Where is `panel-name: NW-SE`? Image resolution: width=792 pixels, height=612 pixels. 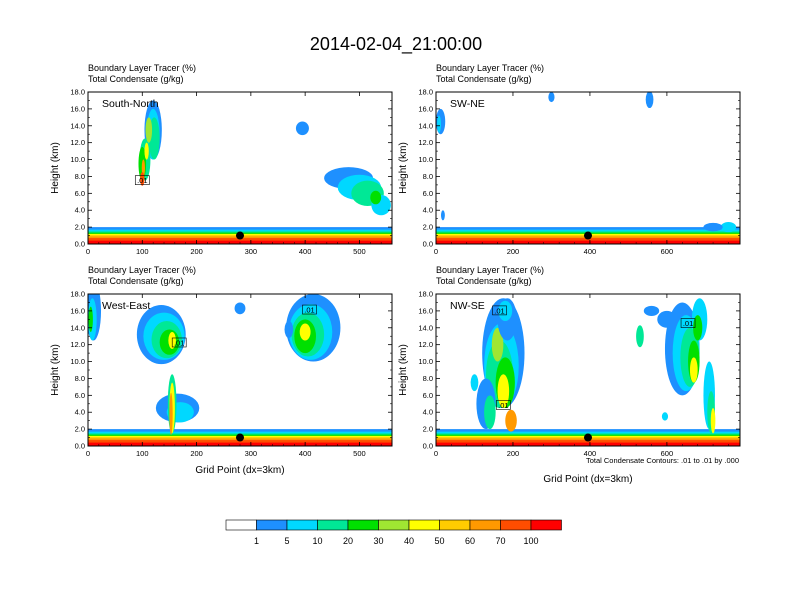 panel-name: NW-SE is located at coordinates (467, 306).